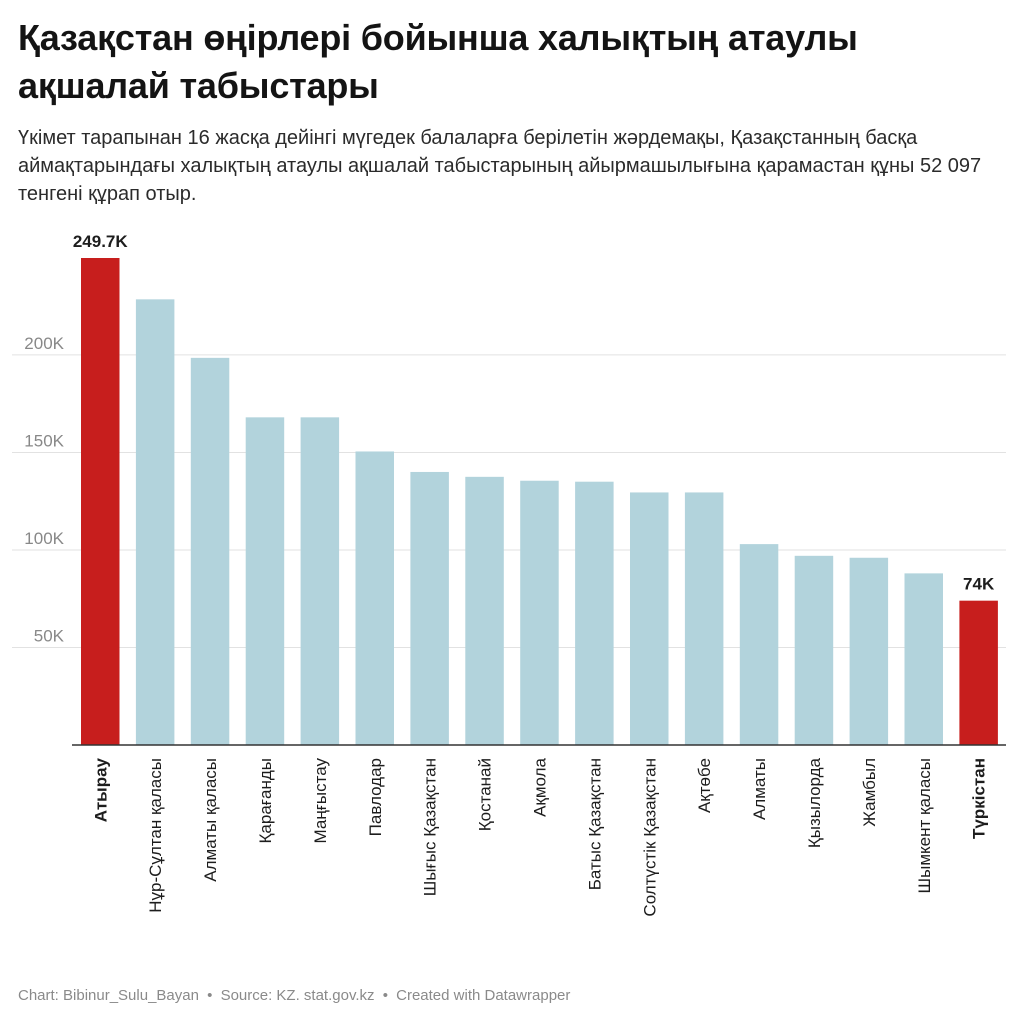  Describe the element at coordinates (210, 820) in the screenshot. I see `x-axis-label: Алматы қаласы` at that location.